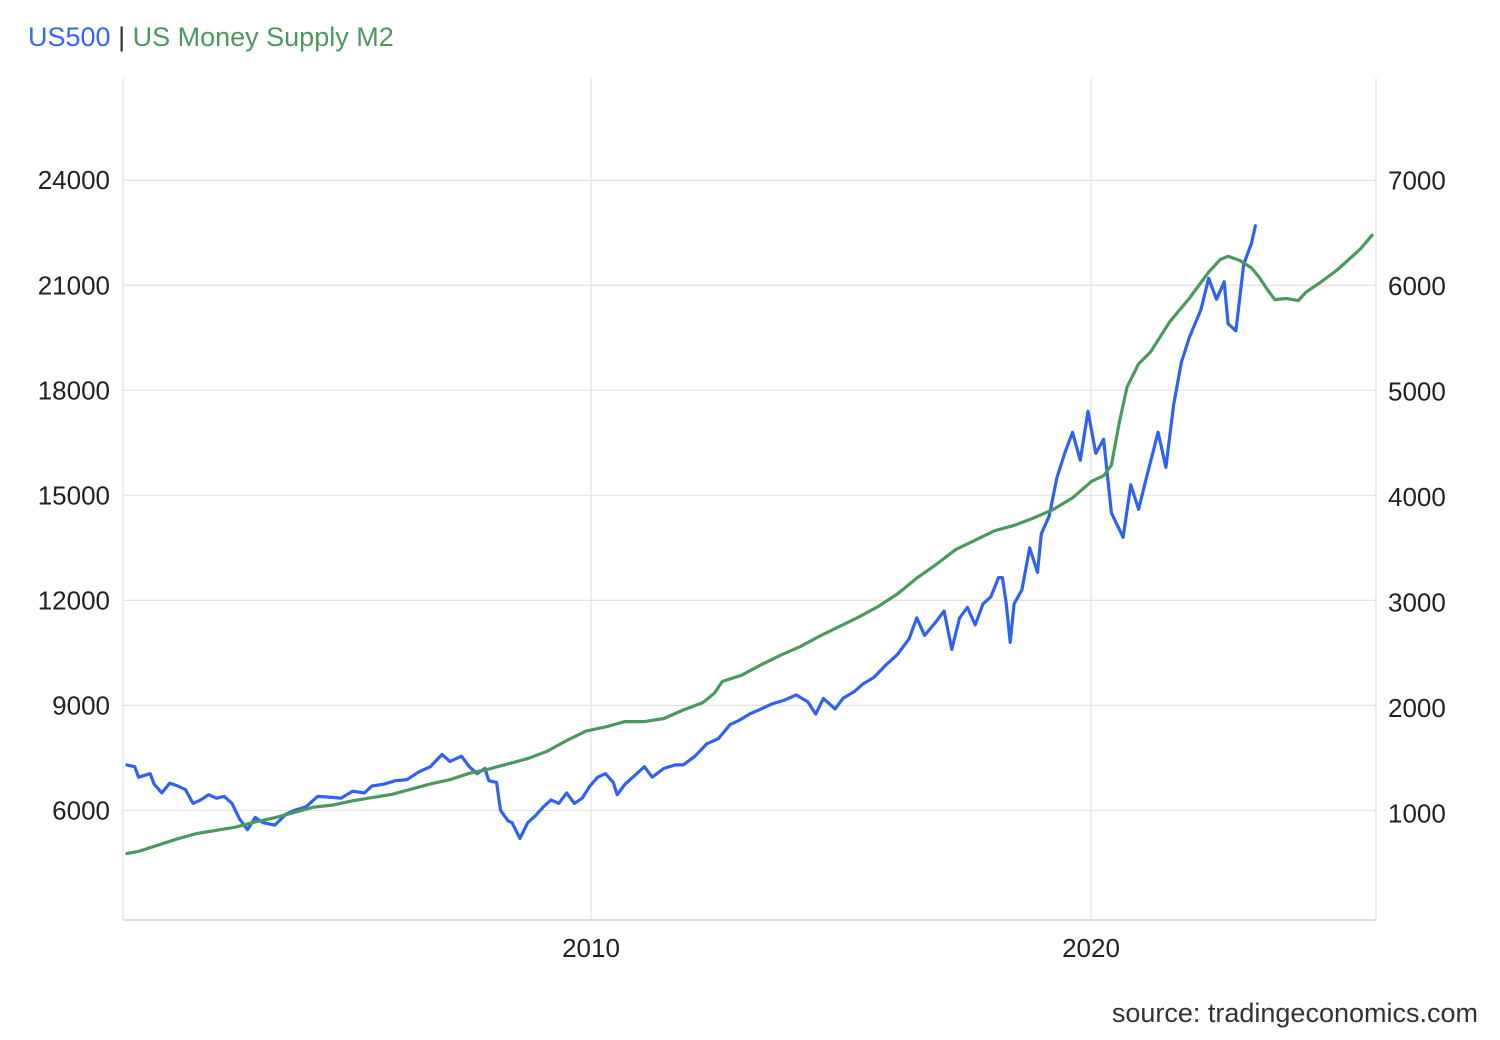 Image resolution: width=1500 pixels, height=1040 pixels. What do you see at coordinates (1417, 813) in the screenshot?
I see `right-tick-label: 1000` at bounding box center [1417, 813].